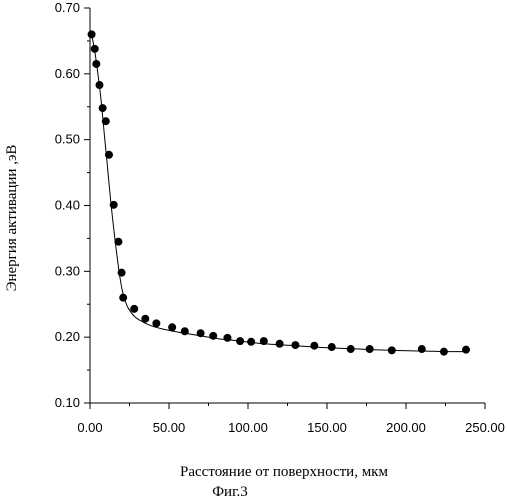 The width and height of the screenshot is (507, 500). What do you see at coordinates (230, 492) in the screenshot?
I see `figure-caption: Фиг.3` at bounding box center [230, 492].